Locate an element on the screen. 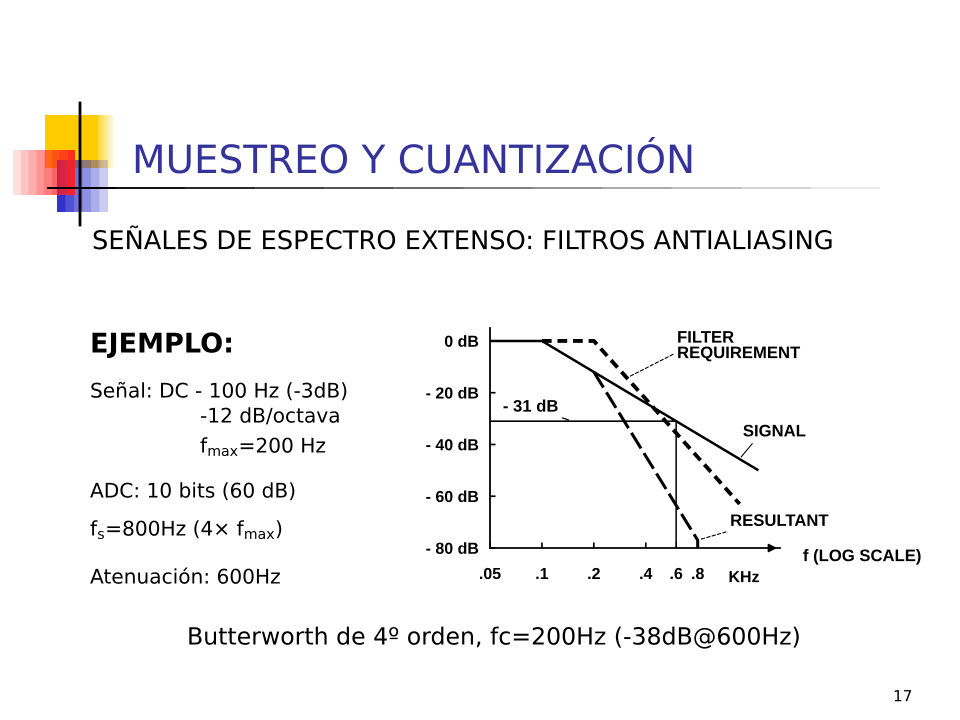 The width and height of the screenshot is (960, 720). y-tick-label: - 40 dB is located at coordinates (452, 444).